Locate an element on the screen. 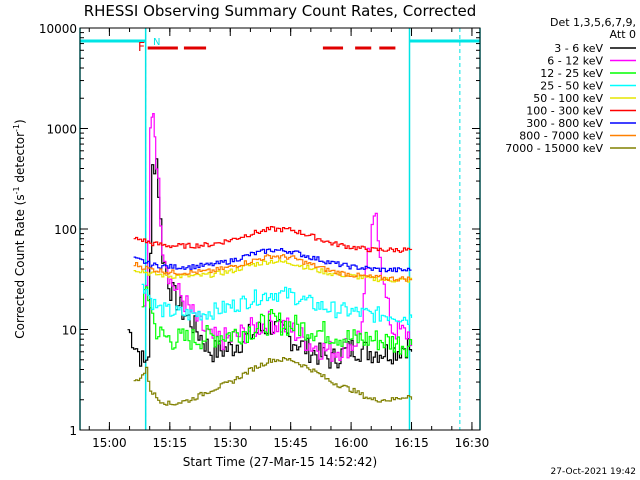  legend-label-8: 800 - 7000 keV is located at coordinates (561, 136).